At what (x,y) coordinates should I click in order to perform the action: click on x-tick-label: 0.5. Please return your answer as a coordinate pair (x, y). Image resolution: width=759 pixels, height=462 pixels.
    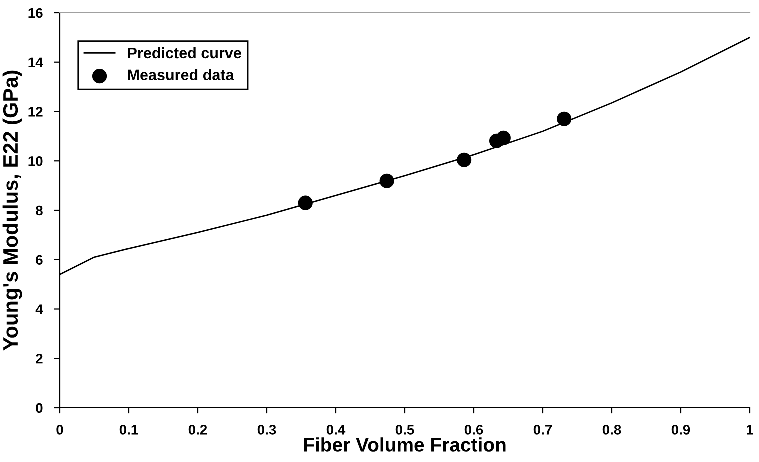
    Looking at the image, I should click on (405, 430).